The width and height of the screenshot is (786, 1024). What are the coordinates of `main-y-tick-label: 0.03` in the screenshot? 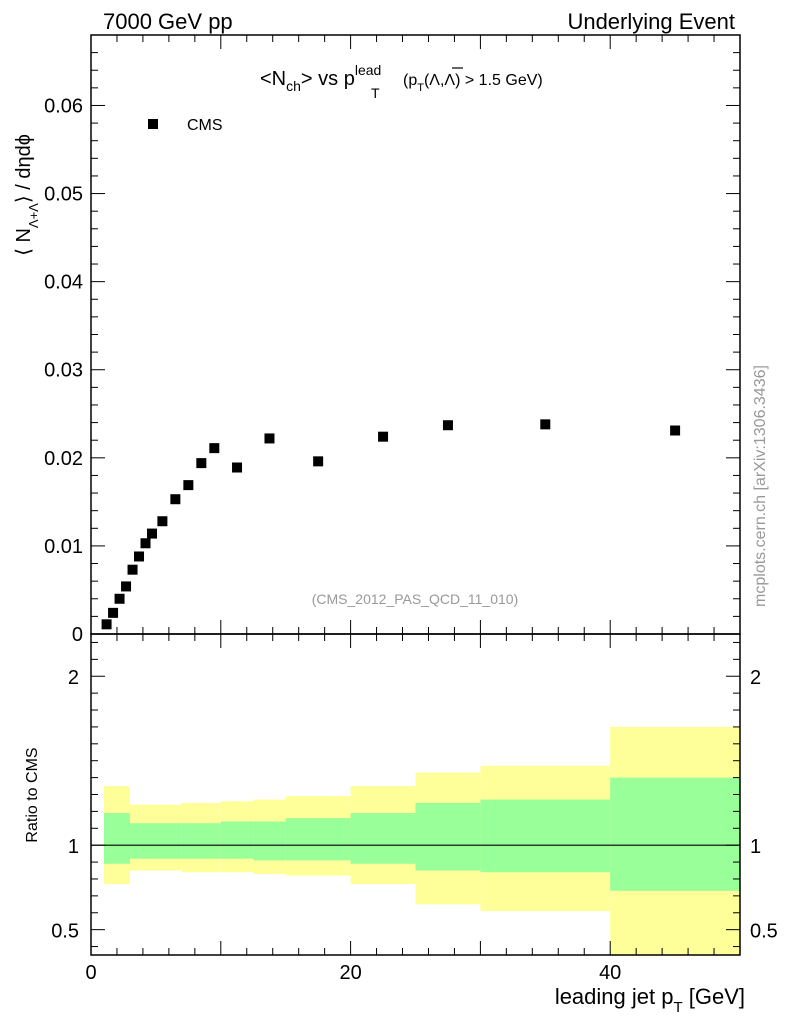 It's located at (63, 371).